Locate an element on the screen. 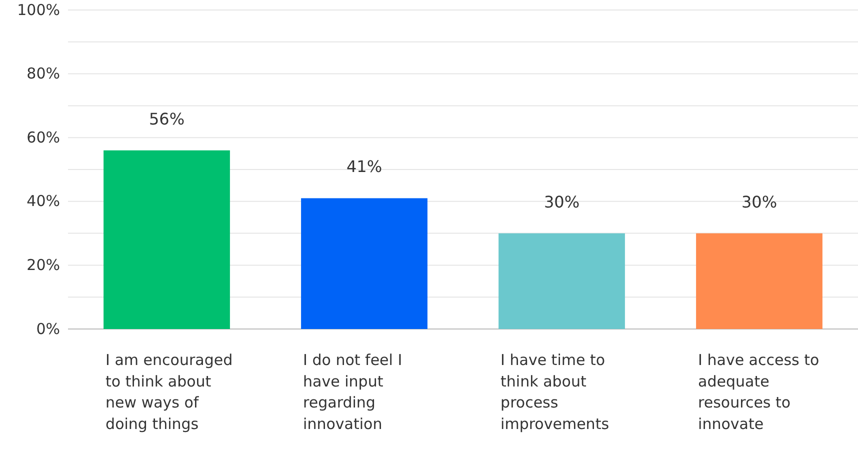  x-tick-label: I am encouraged to think about new ways of doing things is located at coordinates (169, 392).